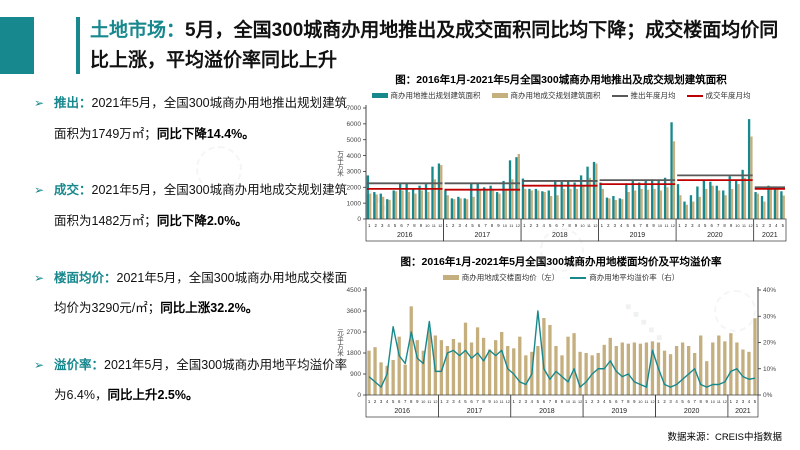 Image resolution: width=800 pixels, height=450 pixels. I want to click on x-tick-month: 4, so click(604, 401).